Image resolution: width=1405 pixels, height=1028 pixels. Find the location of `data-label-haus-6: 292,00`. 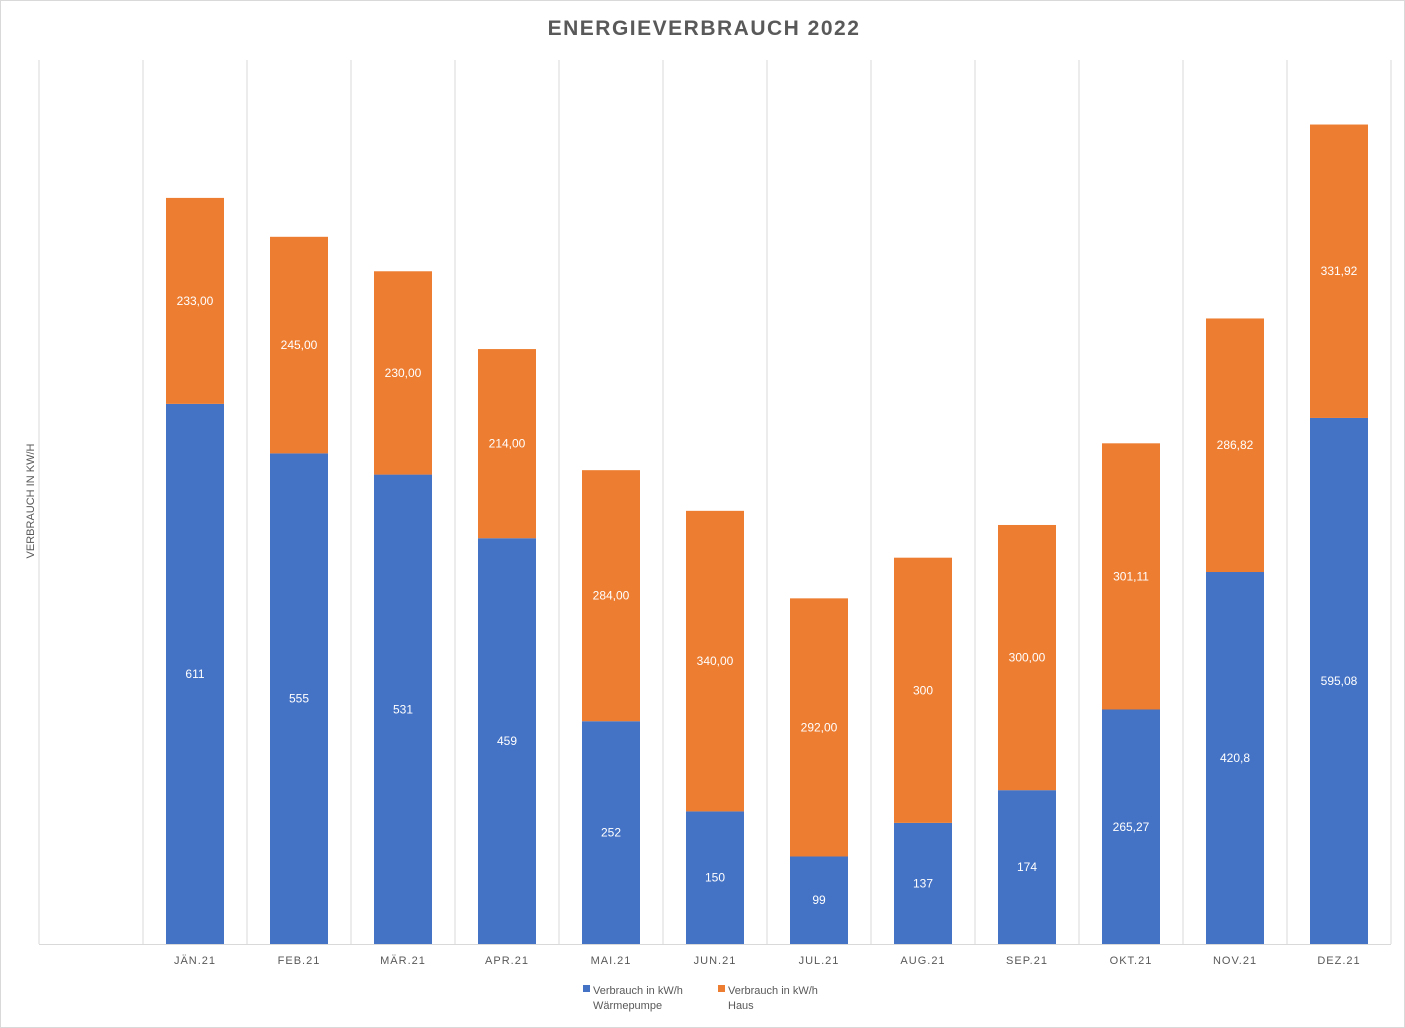

data-label-haus-6: 292,00 is located at coordinates (819, 727).